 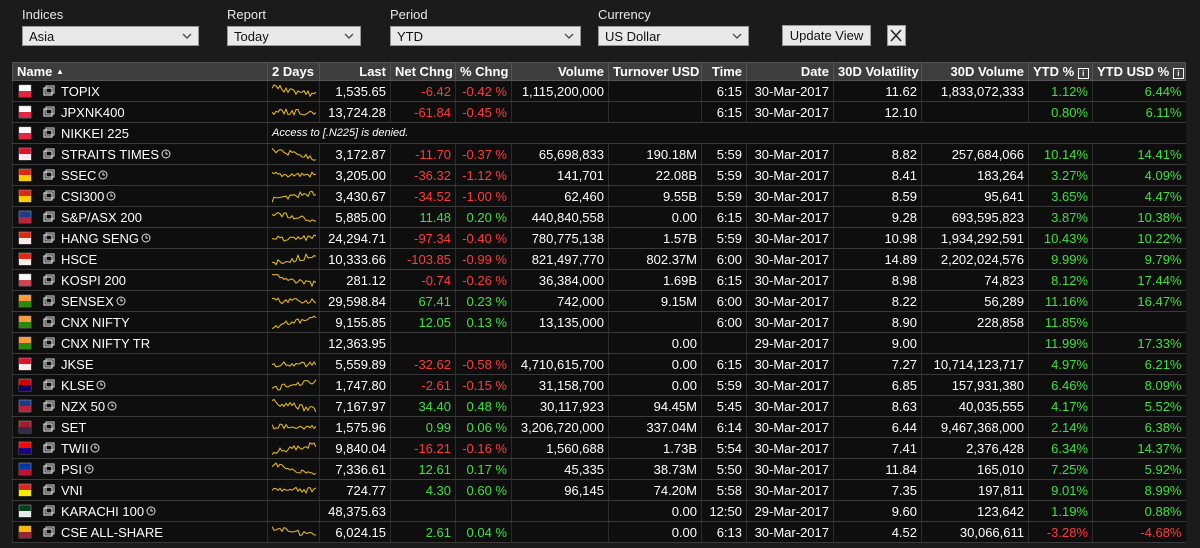 What do you see at coordinates (80, 91) in the screenshot?
I see `index-name: TOPIX` at bounding box center [80, 91].